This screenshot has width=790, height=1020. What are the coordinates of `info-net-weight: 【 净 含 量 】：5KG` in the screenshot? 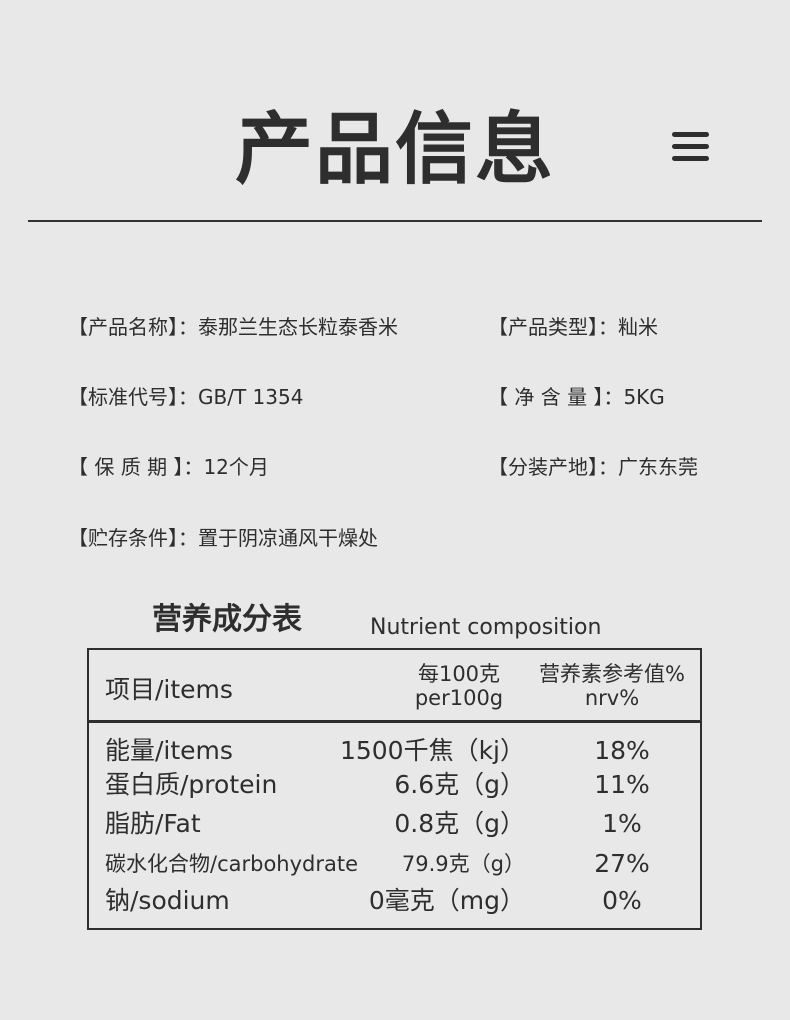 It's located at (576, 397).